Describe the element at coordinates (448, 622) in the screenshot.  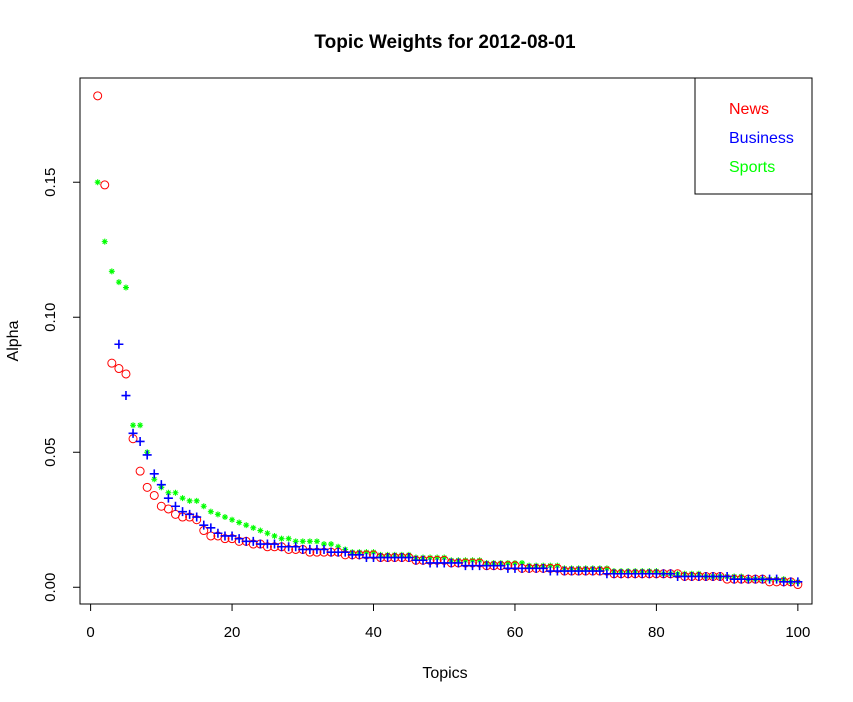
I see `x-axis: 0 20 40 60 80 100` at that location.